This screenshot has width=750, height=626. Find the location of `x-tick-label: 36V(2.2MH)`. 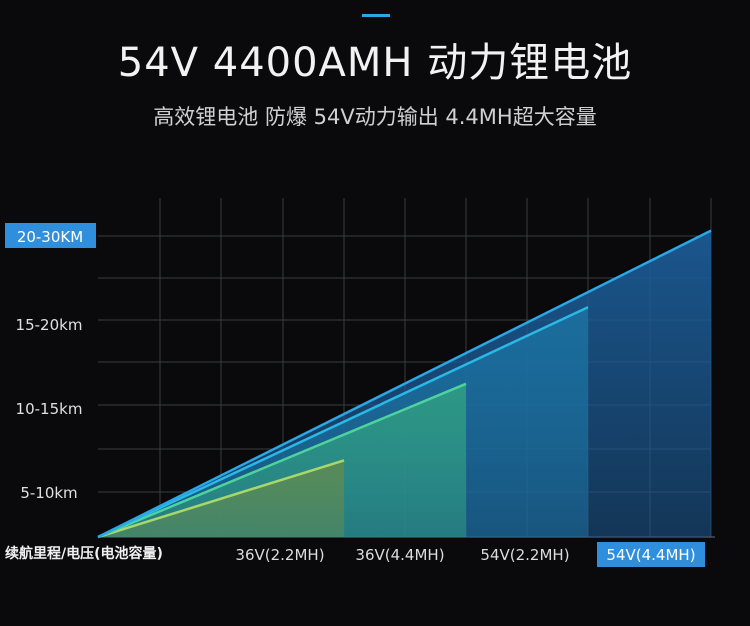

x-tick-label: 36V(2.2MH) is located at coordinates (279, 555).